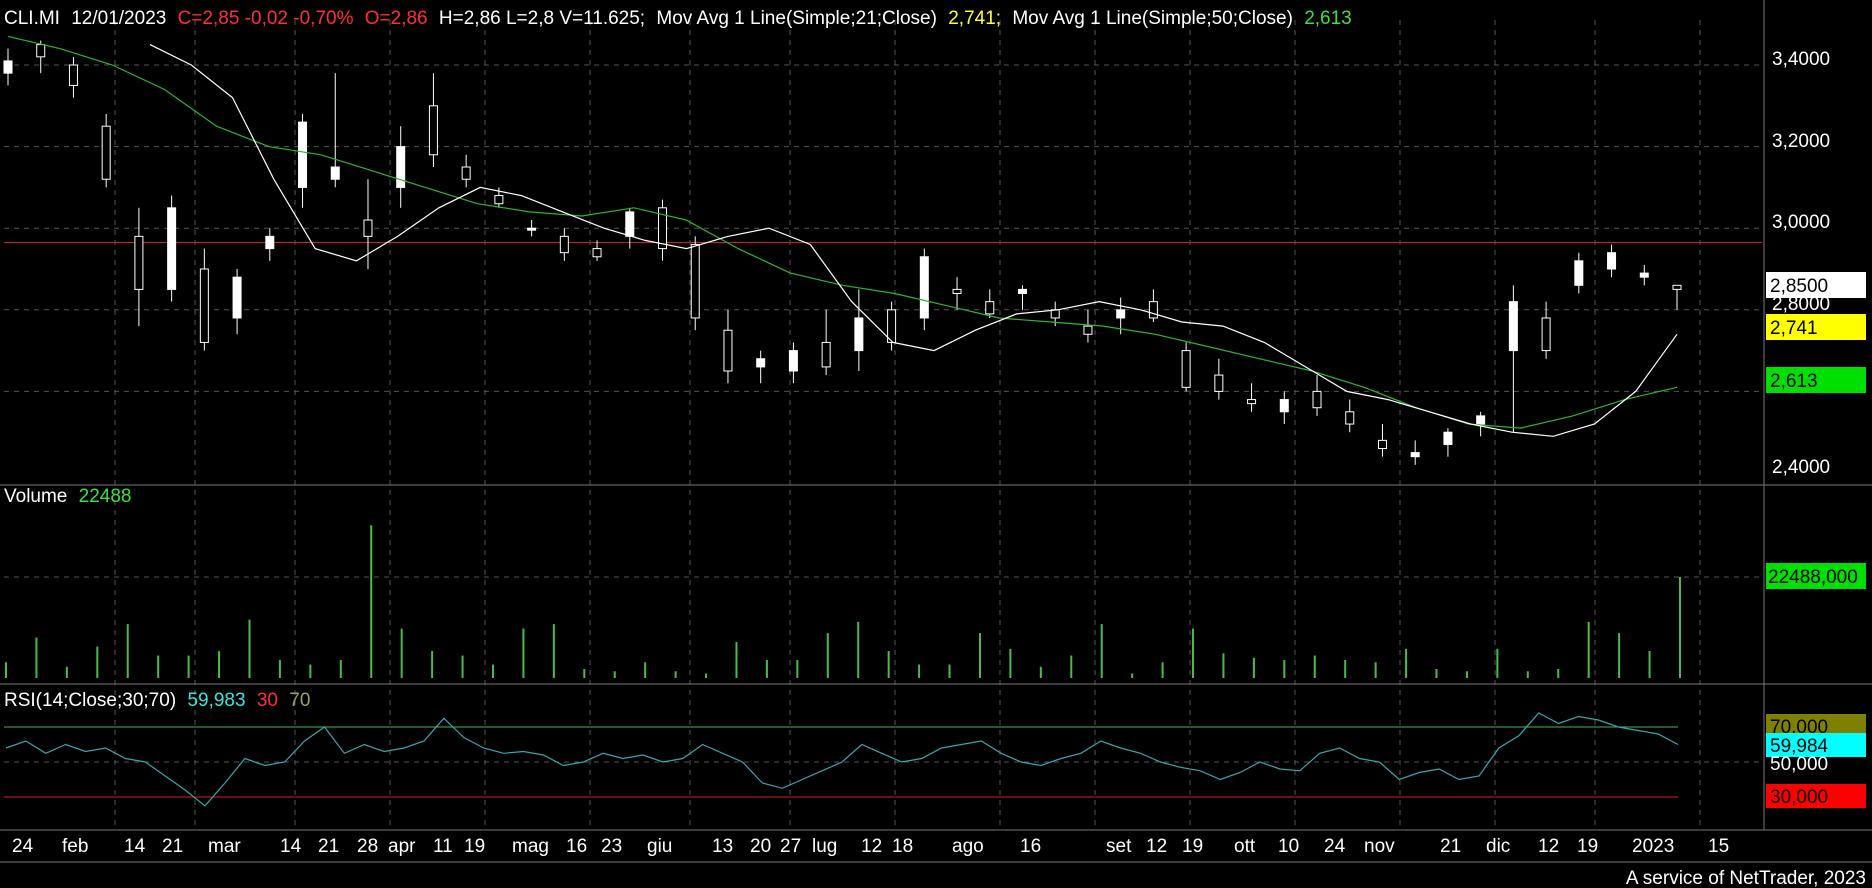  I want to click on time-tick: giu, so click(659, 846).